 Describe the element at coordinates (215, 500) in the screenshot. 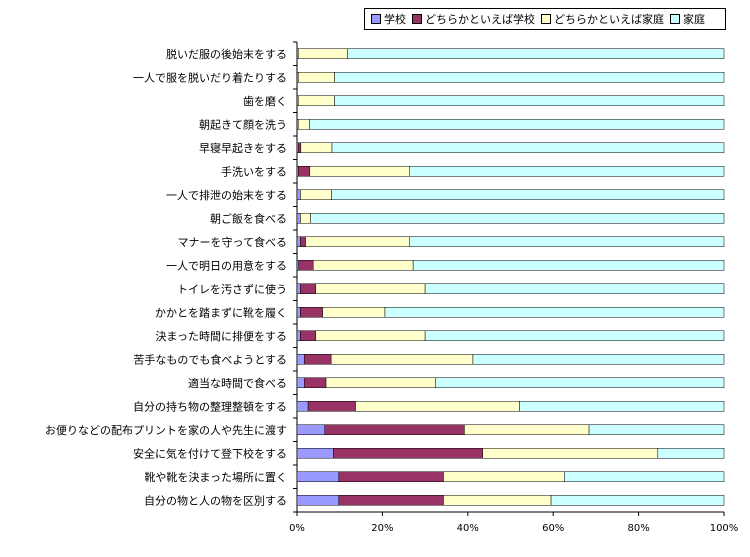

I see `category-label: 自分の物と人の物を区別する` at that location.